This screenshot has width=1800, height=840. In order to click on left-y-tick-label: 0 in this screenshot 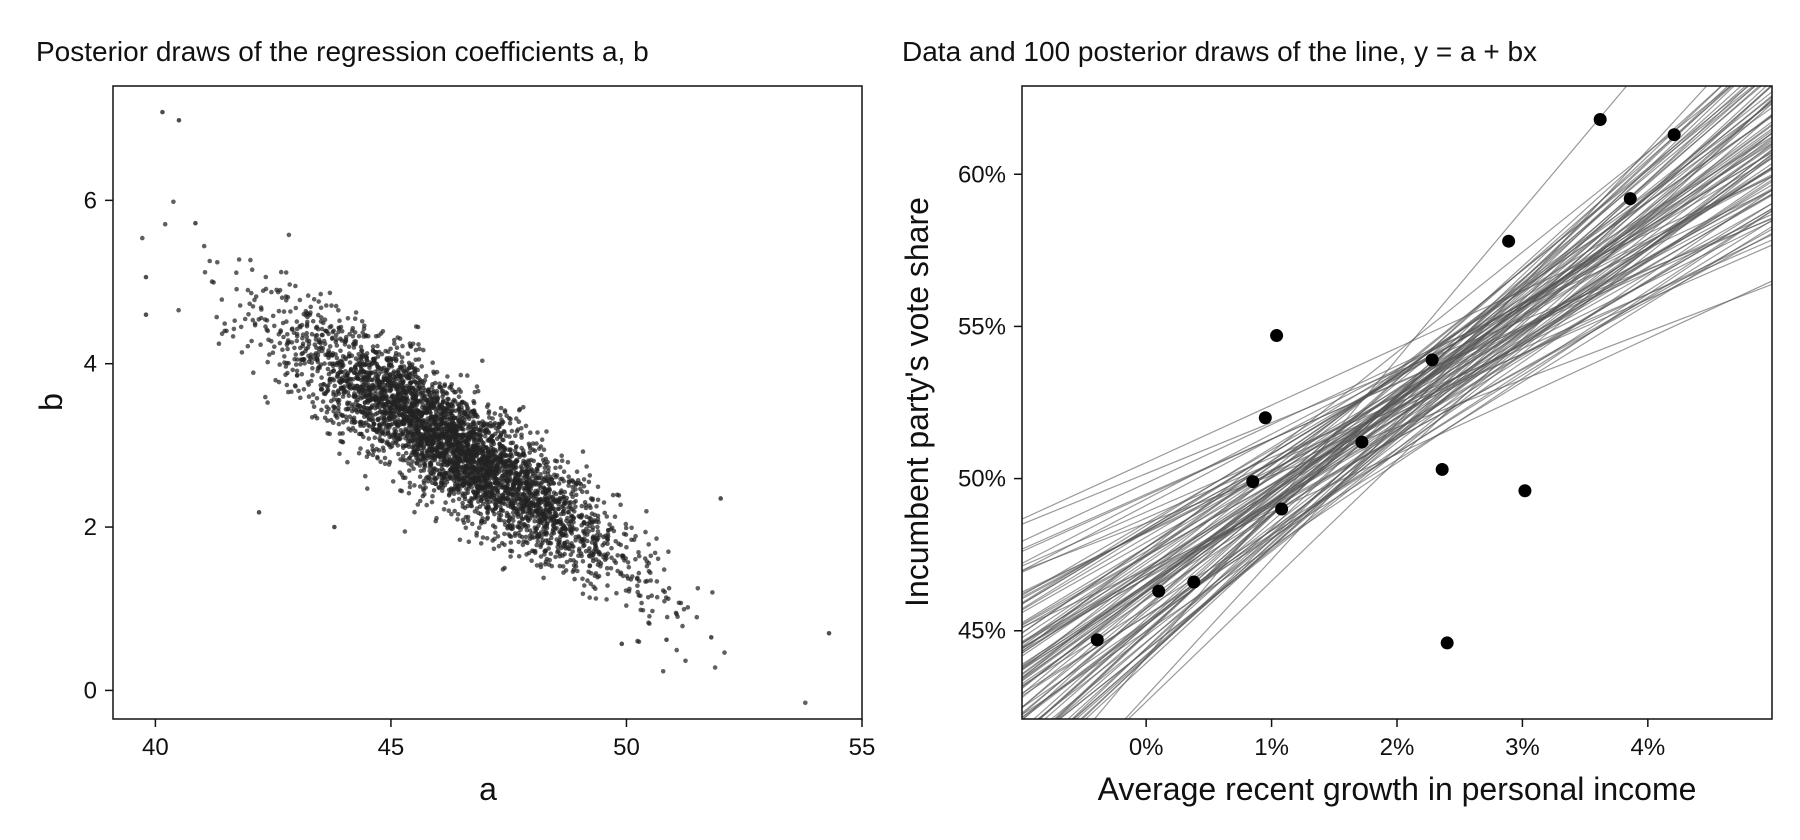, I will do `click(90, 690)`.